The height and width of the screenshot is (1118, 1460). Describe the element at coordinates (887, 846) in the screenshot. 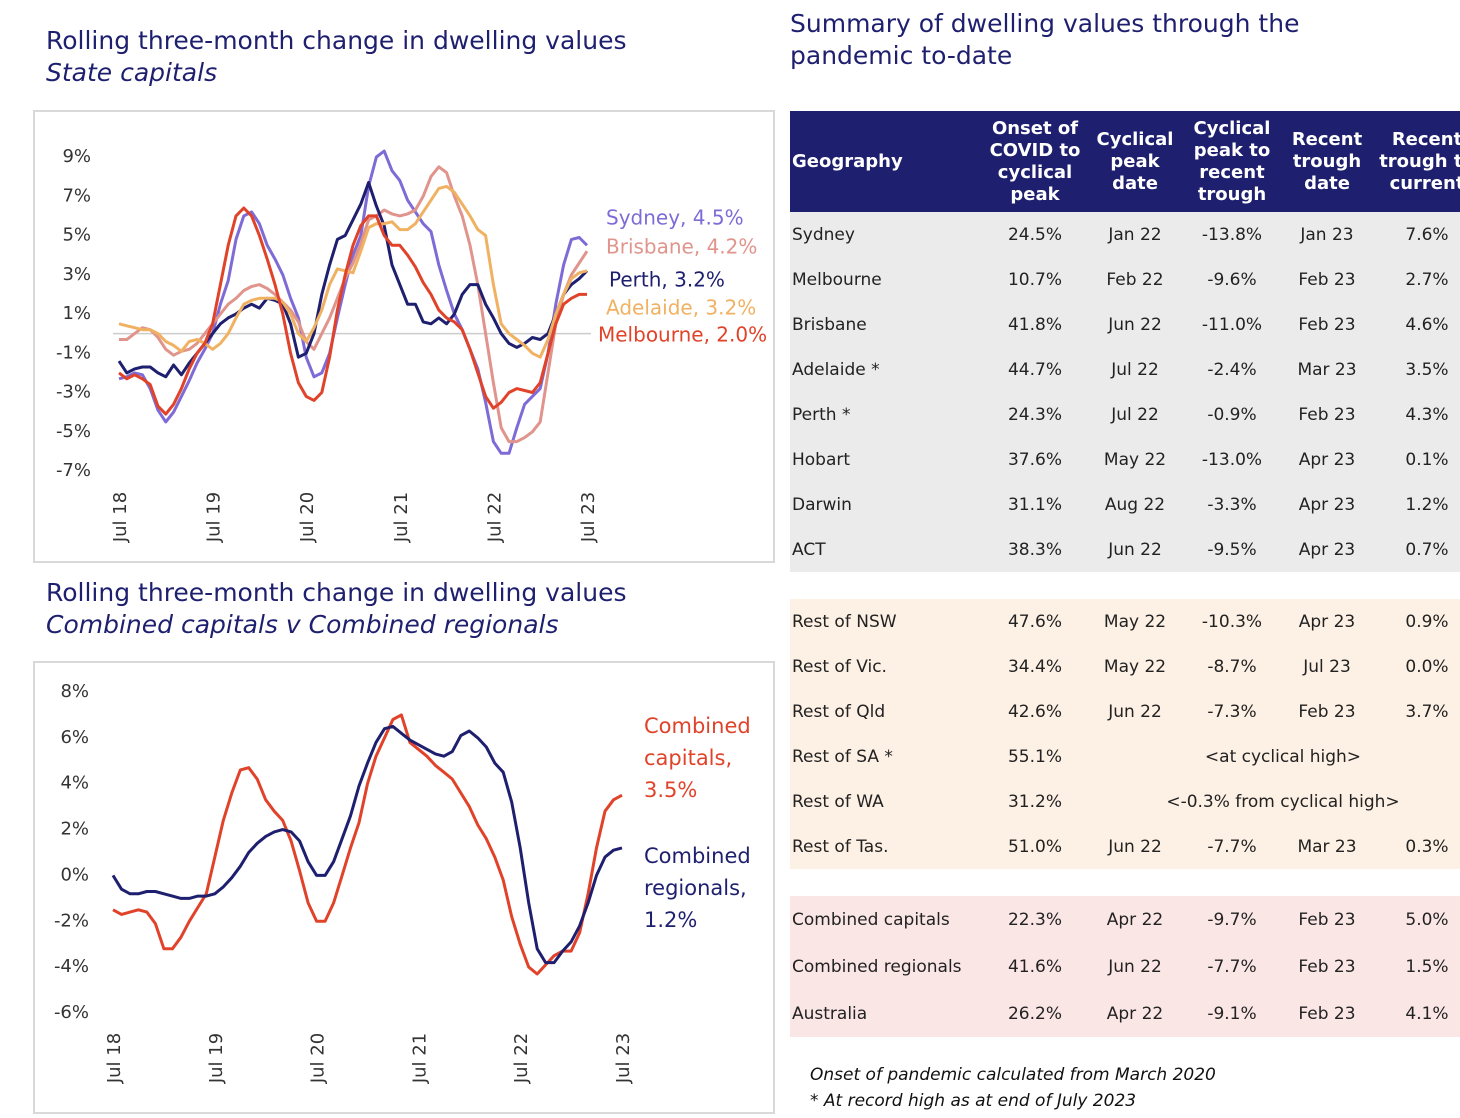

I see `table-cell: Rest of Tas.` at that location.